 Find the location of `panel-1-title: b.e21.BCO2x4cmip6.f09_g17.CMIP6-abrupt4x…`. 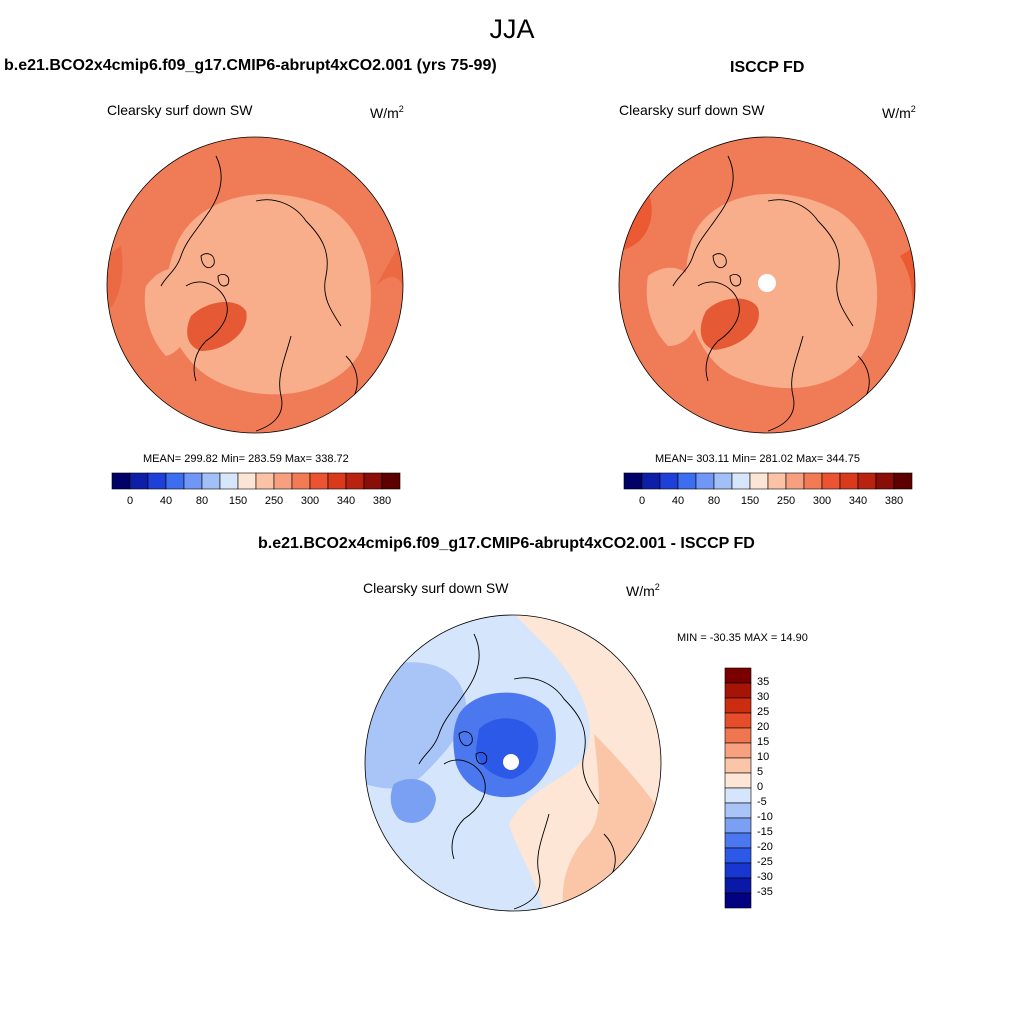

panel-1-title: b.e21.BCO2x4cmip6.f09_g17.CMIP6-abrupt4x… is located at coordinates (250, 65).